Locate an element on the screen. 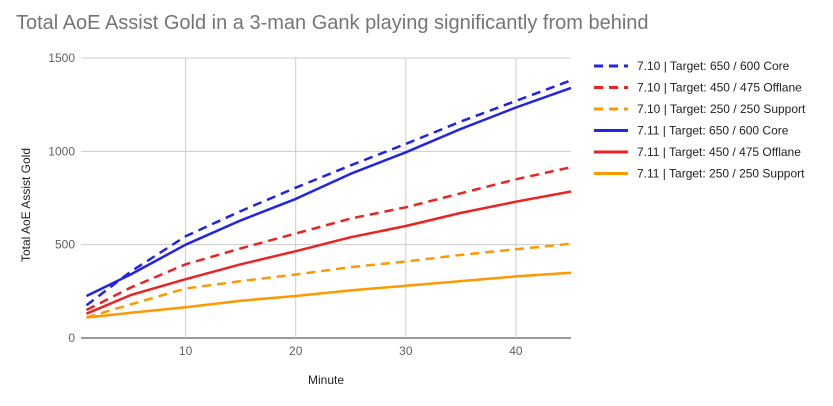 The height and width of the screenshot is (406, 833). x-tick-label: 30 is located at coordinates (406, 351).